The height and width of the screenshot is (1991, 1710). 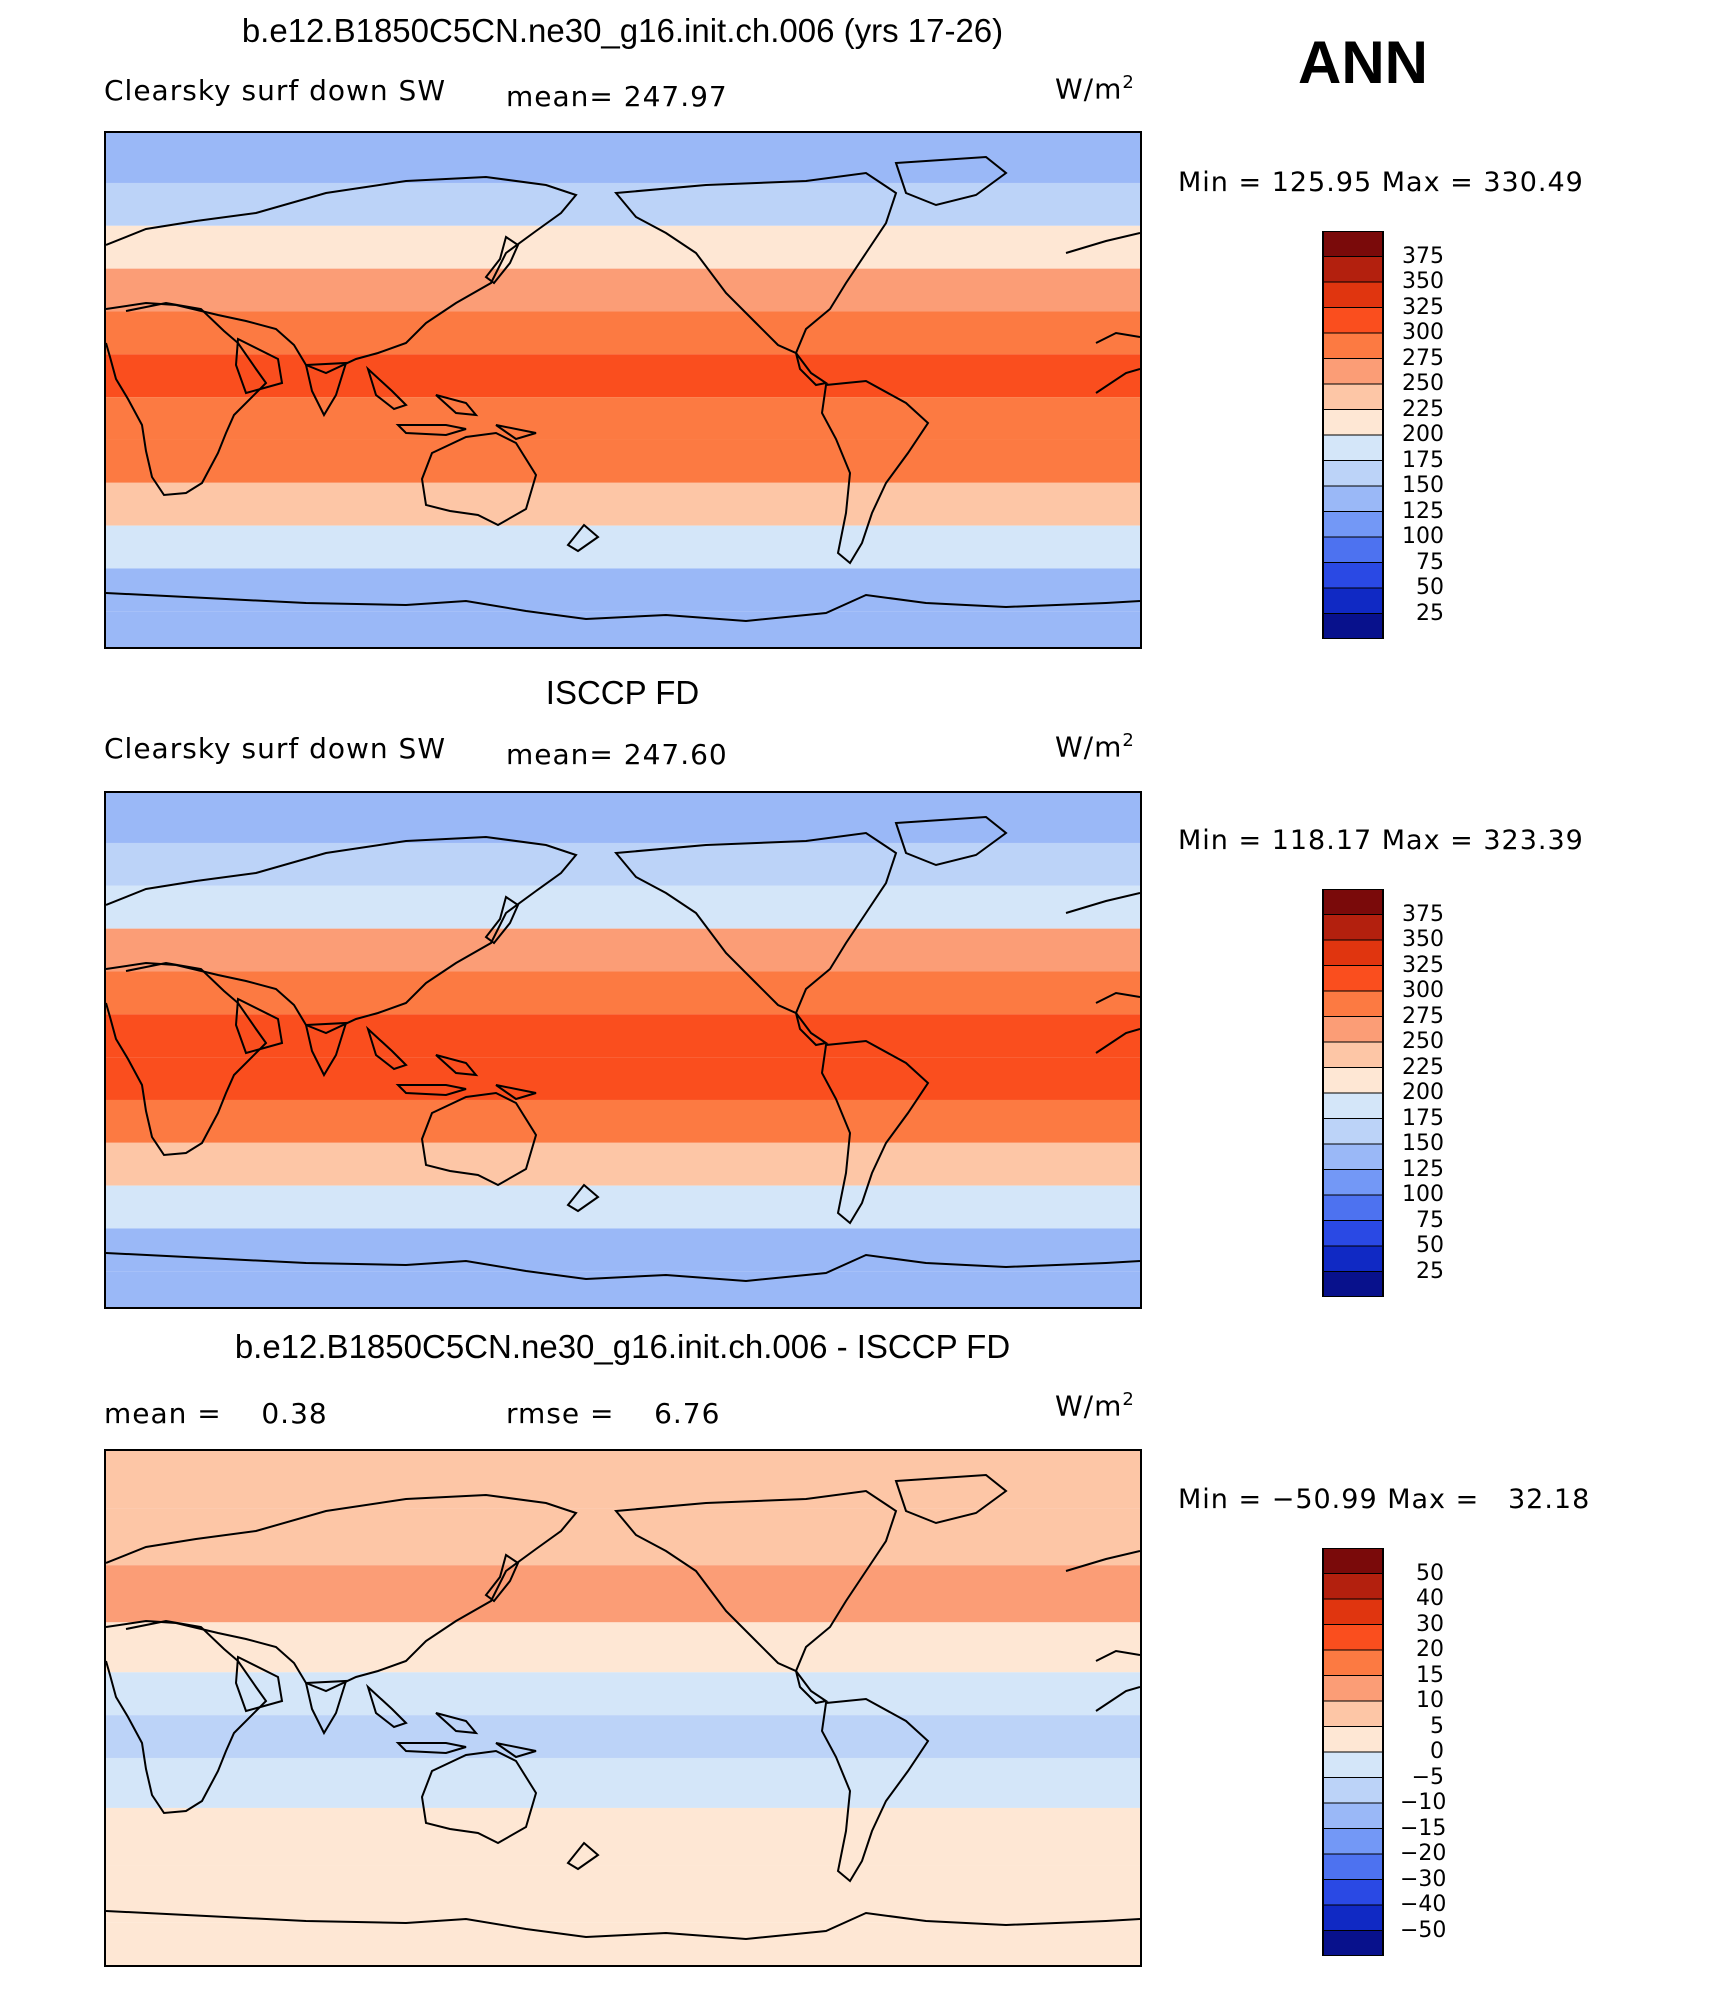 I want to click on colorbar-tick-label: −40, so click(x=1423, y=1904).